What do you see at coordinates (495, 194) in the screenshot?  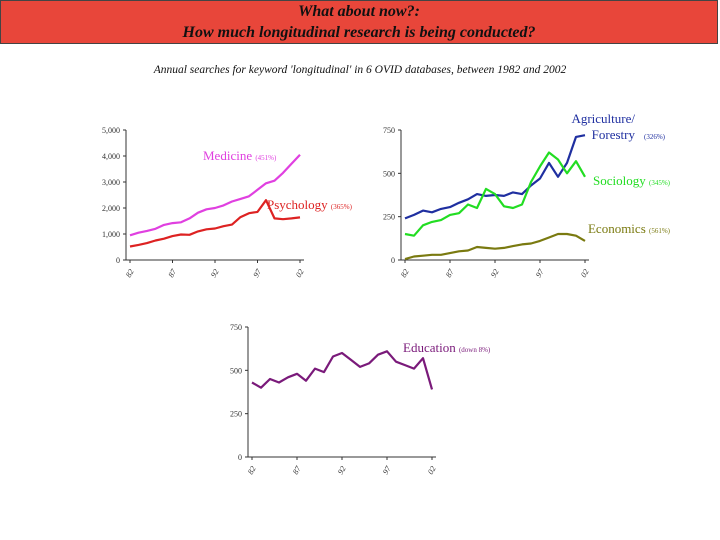 I see `series-line-sociology` at bounding box center [495, 194].